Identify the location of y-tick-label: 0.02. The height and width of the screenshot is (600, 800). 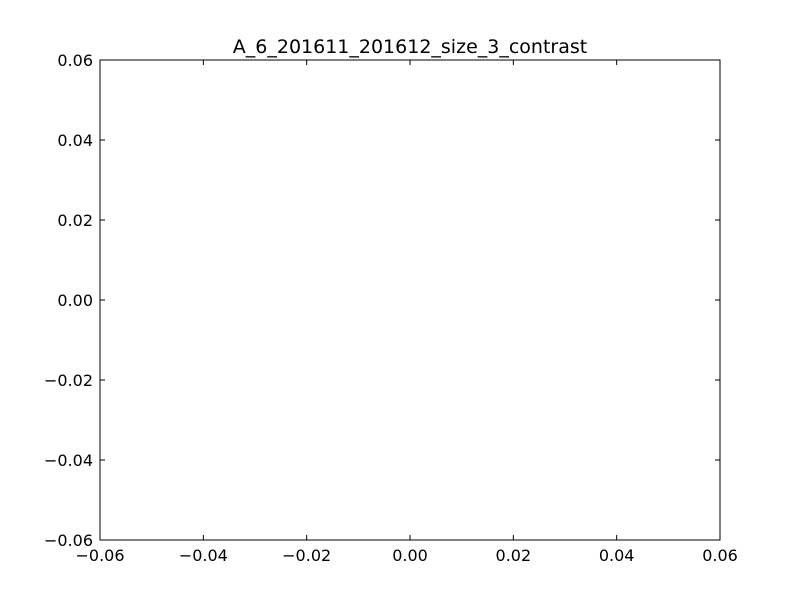
(75, 220).